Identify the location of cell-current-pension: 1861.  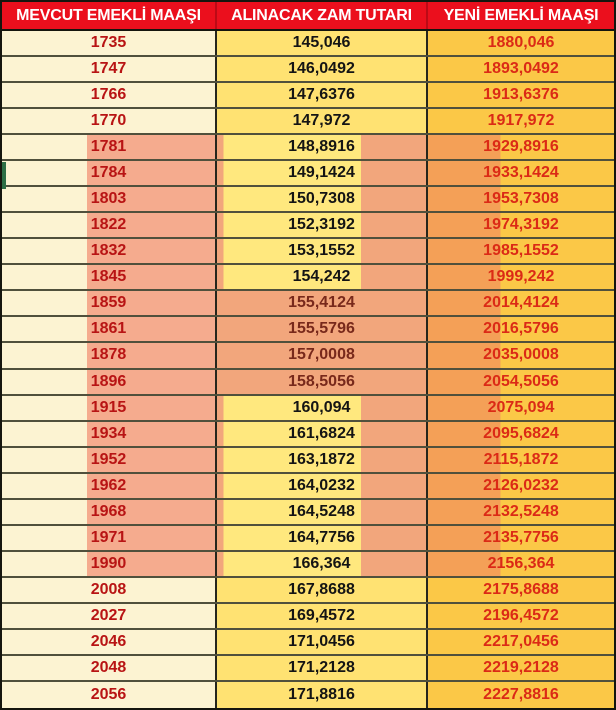
(109, 329).